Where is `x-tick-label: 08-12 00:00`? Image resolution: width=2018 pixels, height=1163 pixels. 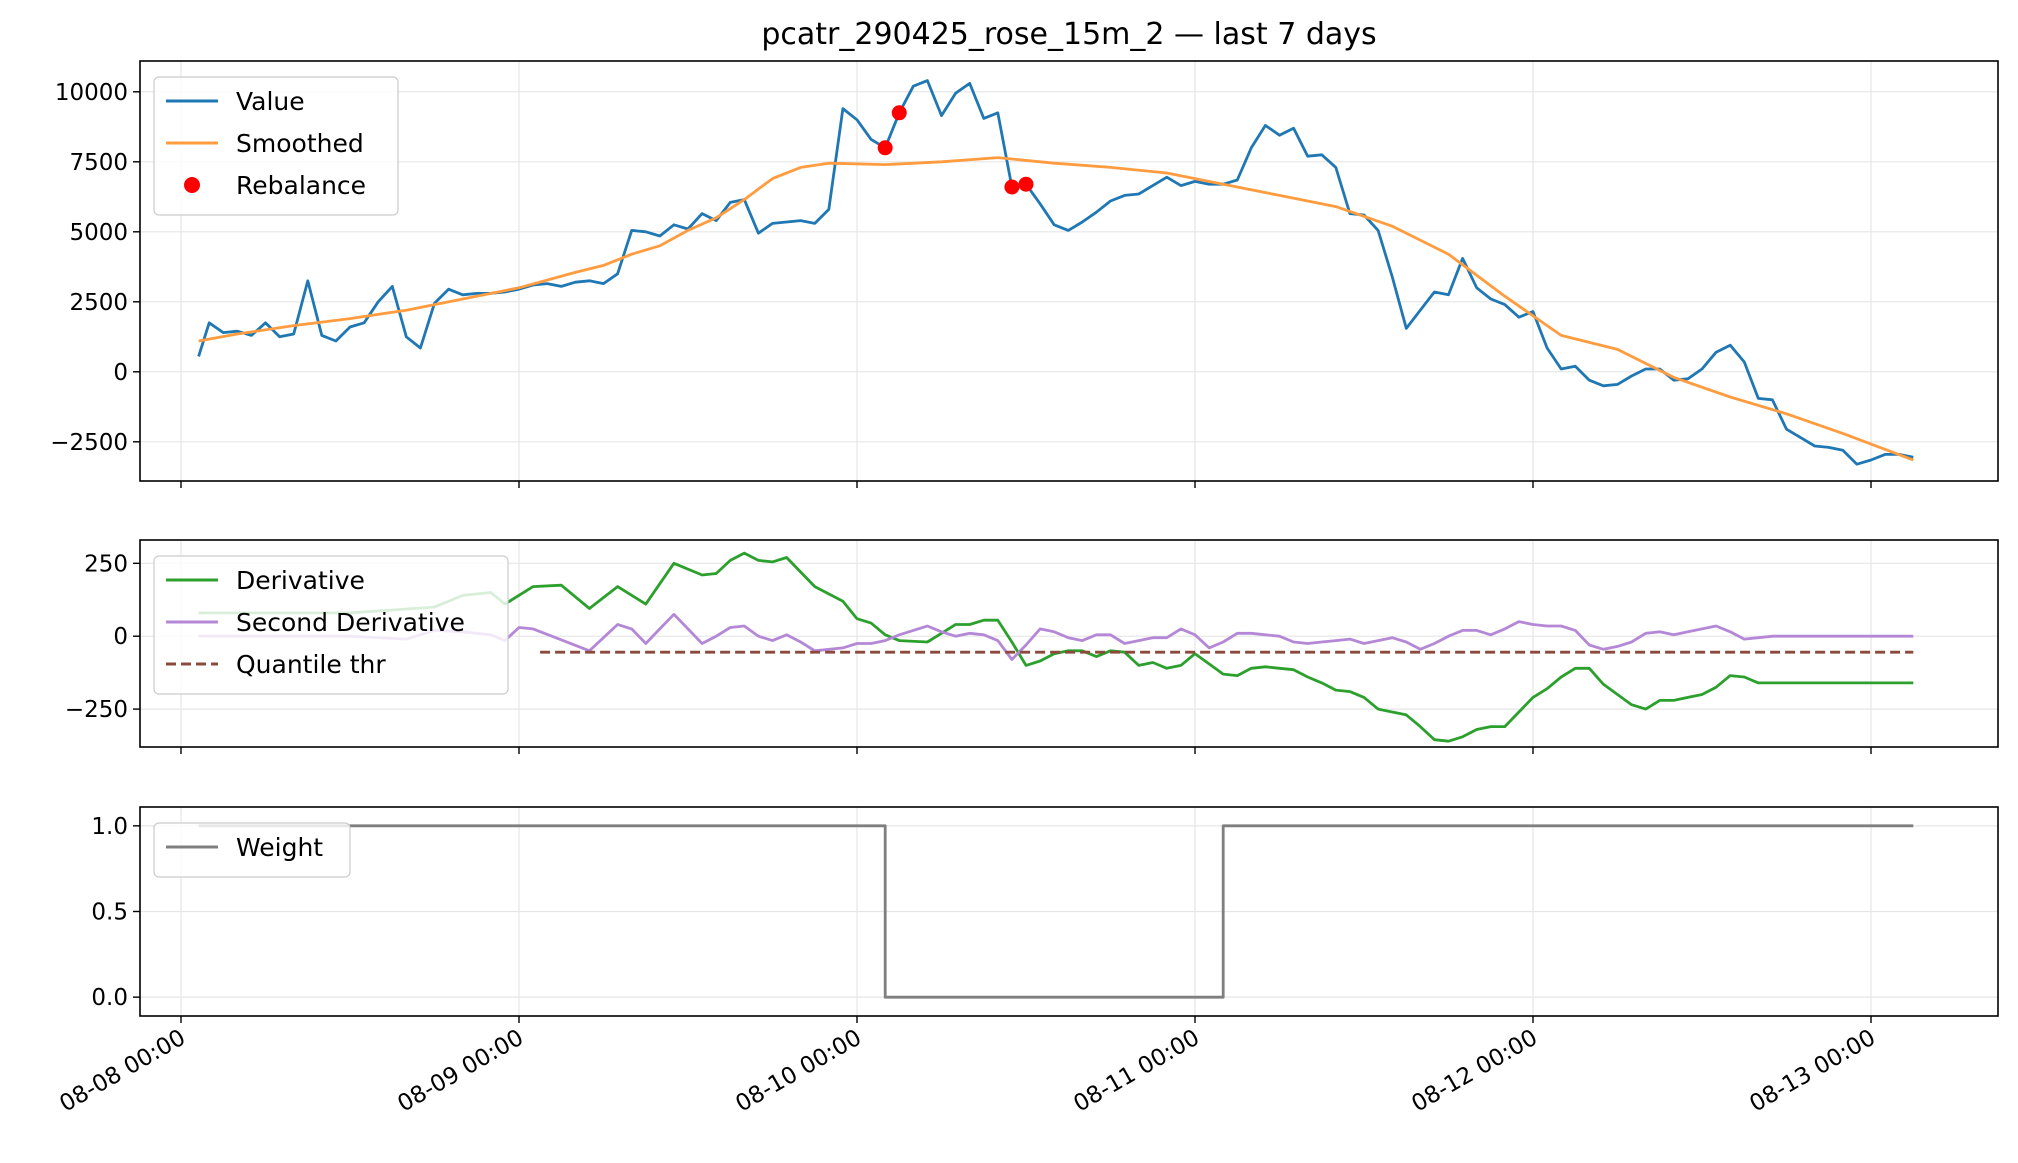
x-tick-label: 08-12 00:00 is located at coordinates (1474, 1071).